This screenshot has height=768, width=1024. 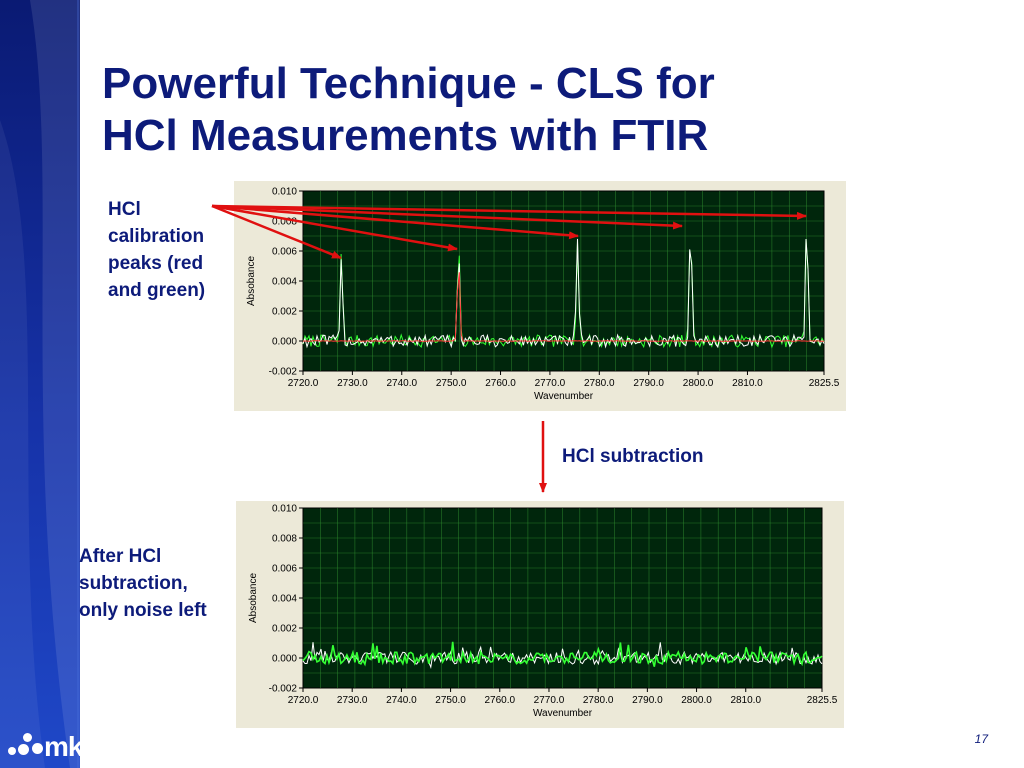 What do you see at coordinates (120, 556) in the screenshot?
I see `callout-after-line-1: After HCl` at bounding box center [120, 556].